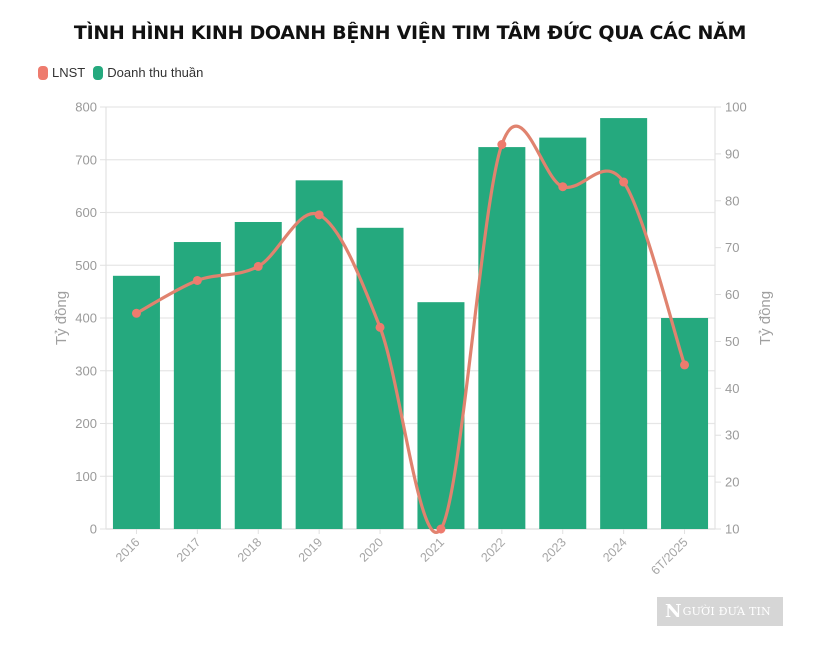 This screenshot has width=820, height=650. I want to click on x-tick-label: 2024, so click(615, 550).